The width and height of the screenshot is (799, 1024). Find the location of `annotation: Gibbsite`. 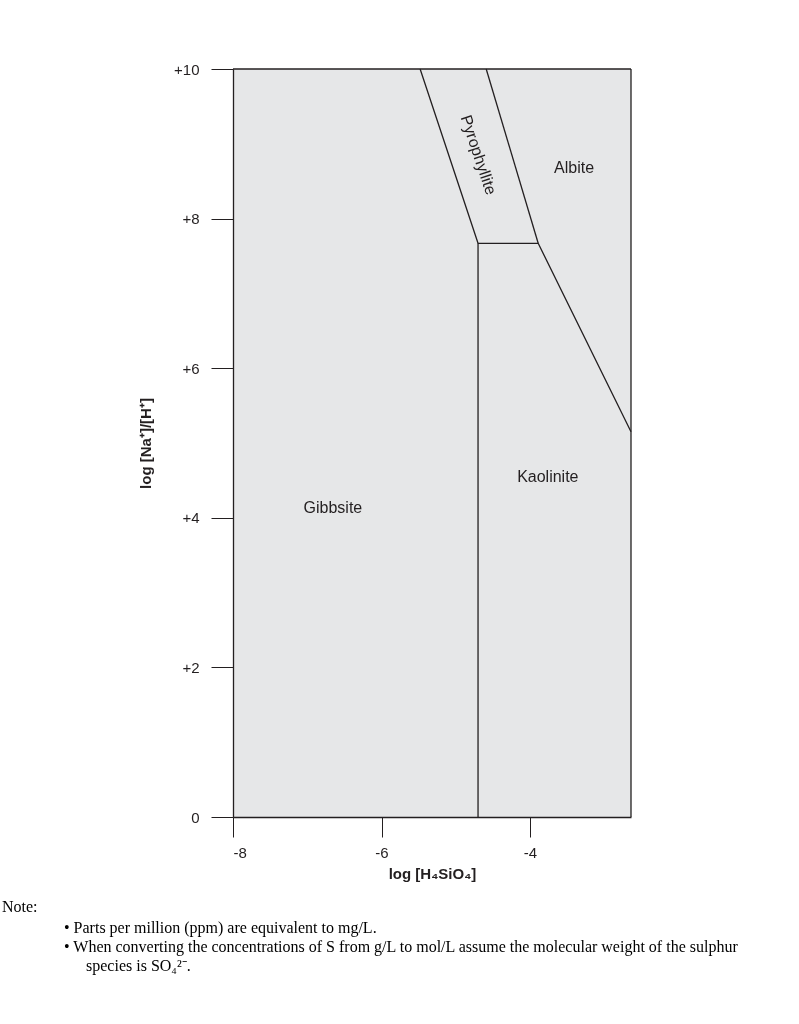

annotation: Gibbsite is located at coordinates (333, 508).